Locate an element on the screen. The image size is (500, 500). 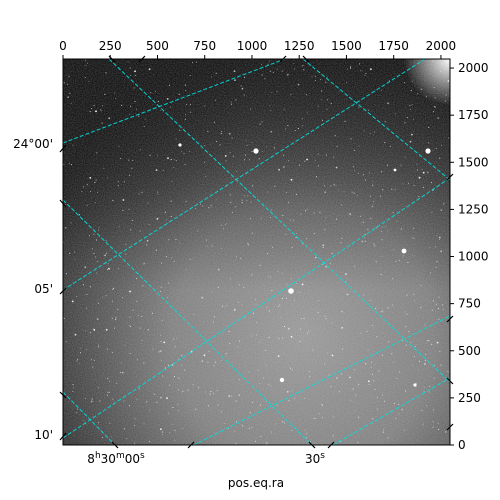
dec-tick-label: 10' is located at coordinates (43, 435).